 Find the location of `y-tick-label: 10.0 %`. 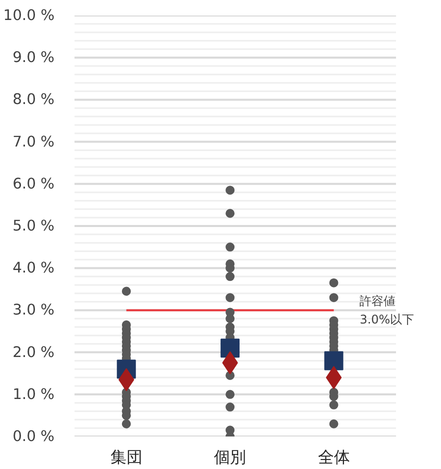

y-tick-label: 10.0 % is located at coordinates (29, 15).